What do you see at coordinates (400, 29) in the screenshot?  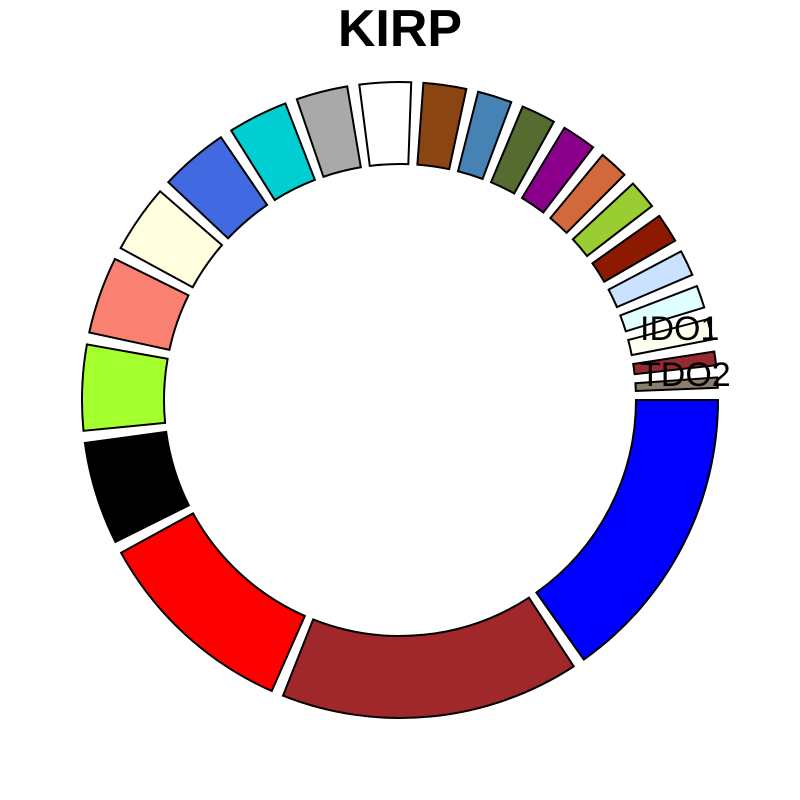 I see `chart-title: KIRP` at bounding box center [400, 29].